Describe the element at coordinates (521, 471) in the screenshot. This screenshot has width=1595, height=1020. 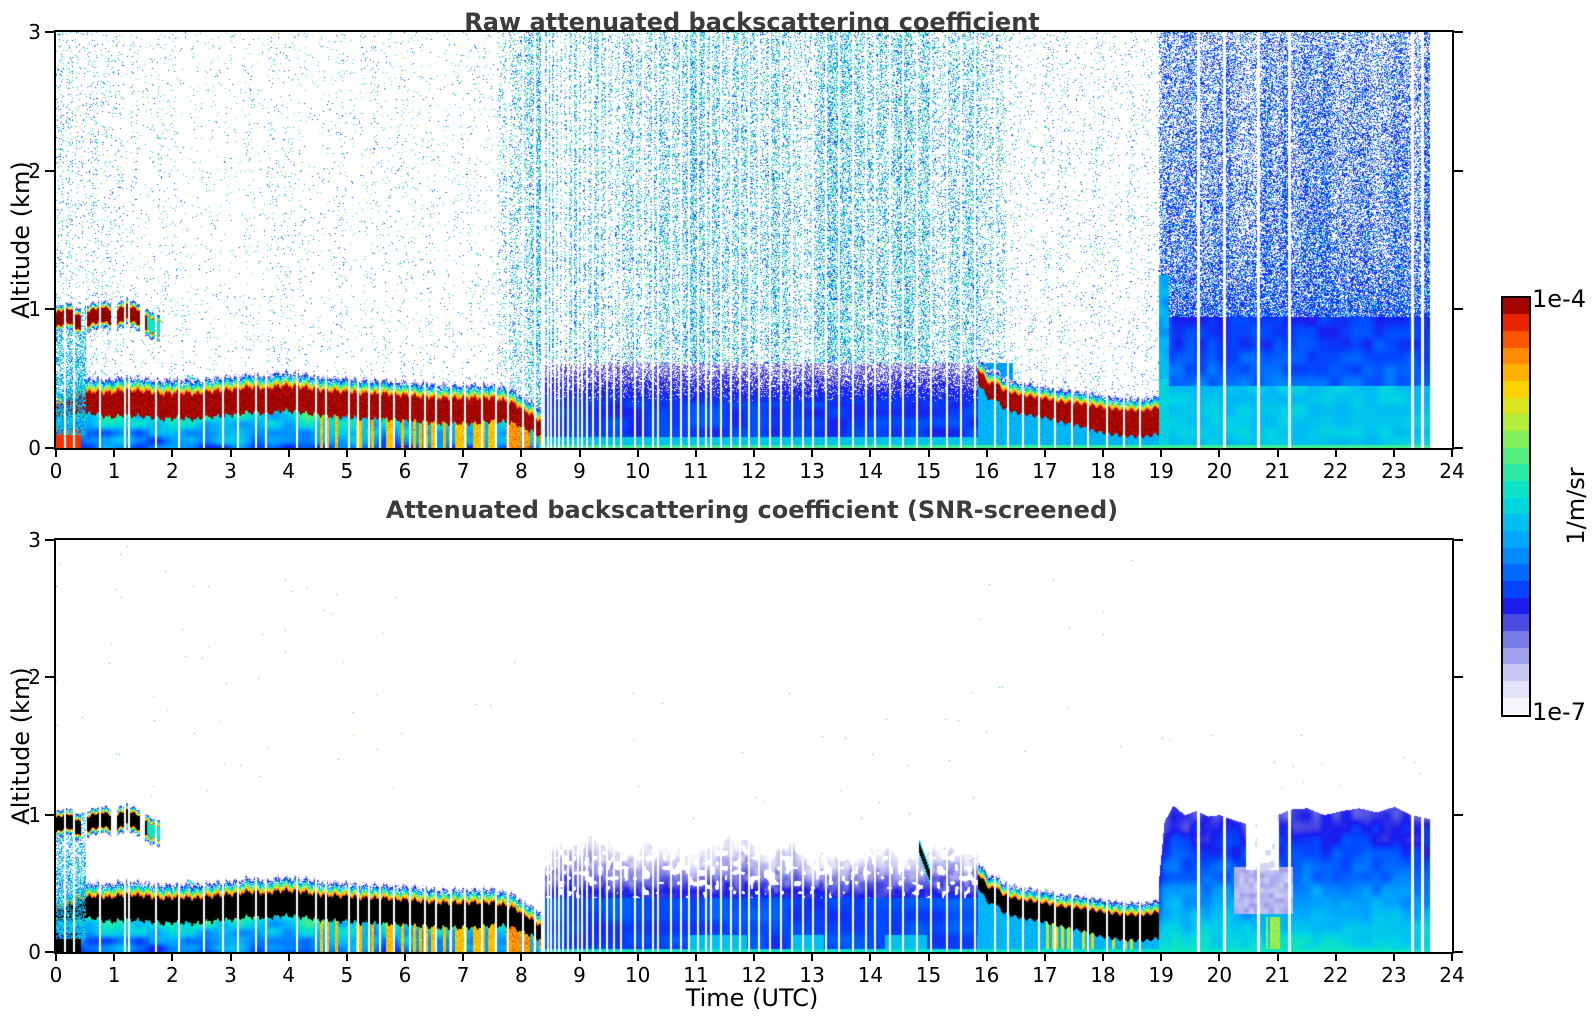
I see `x-tick-label: 8` at that location.